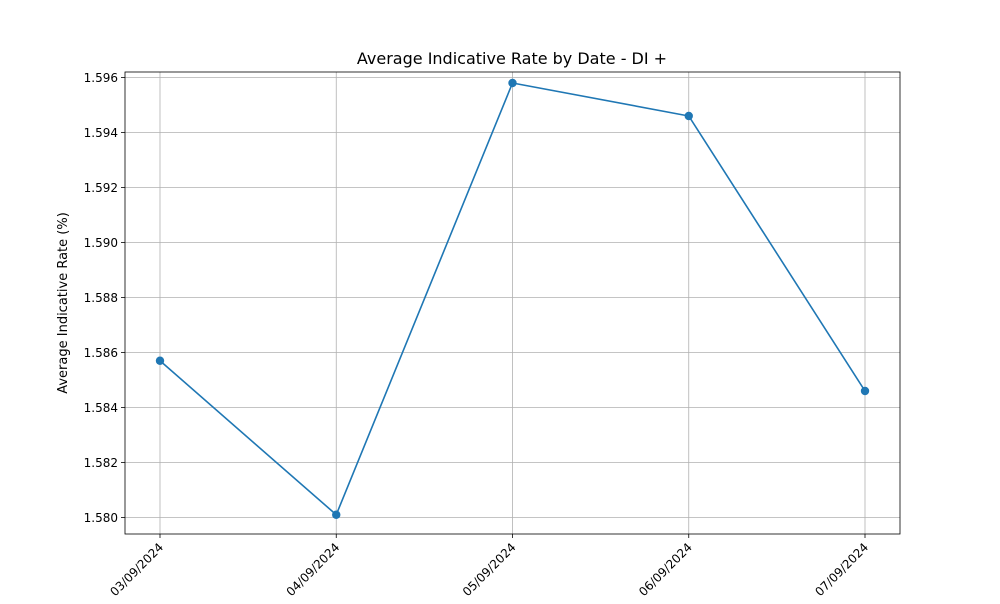  What do you see at coordinates (101, 78) in the screenshot?
I see `y-tick-label: 1.596` at bounding box center [101, 78].